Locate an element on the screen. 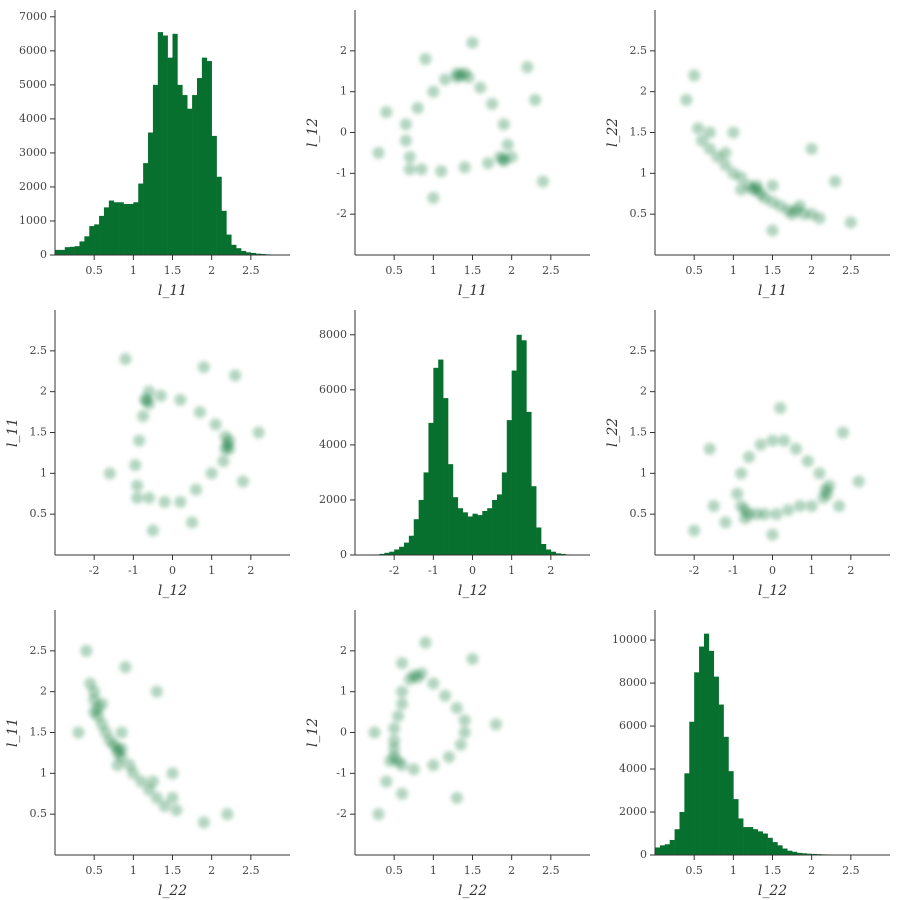 The image size is (900, 900). y-tick-label: 0.5 is located at coordinates (39, 813).